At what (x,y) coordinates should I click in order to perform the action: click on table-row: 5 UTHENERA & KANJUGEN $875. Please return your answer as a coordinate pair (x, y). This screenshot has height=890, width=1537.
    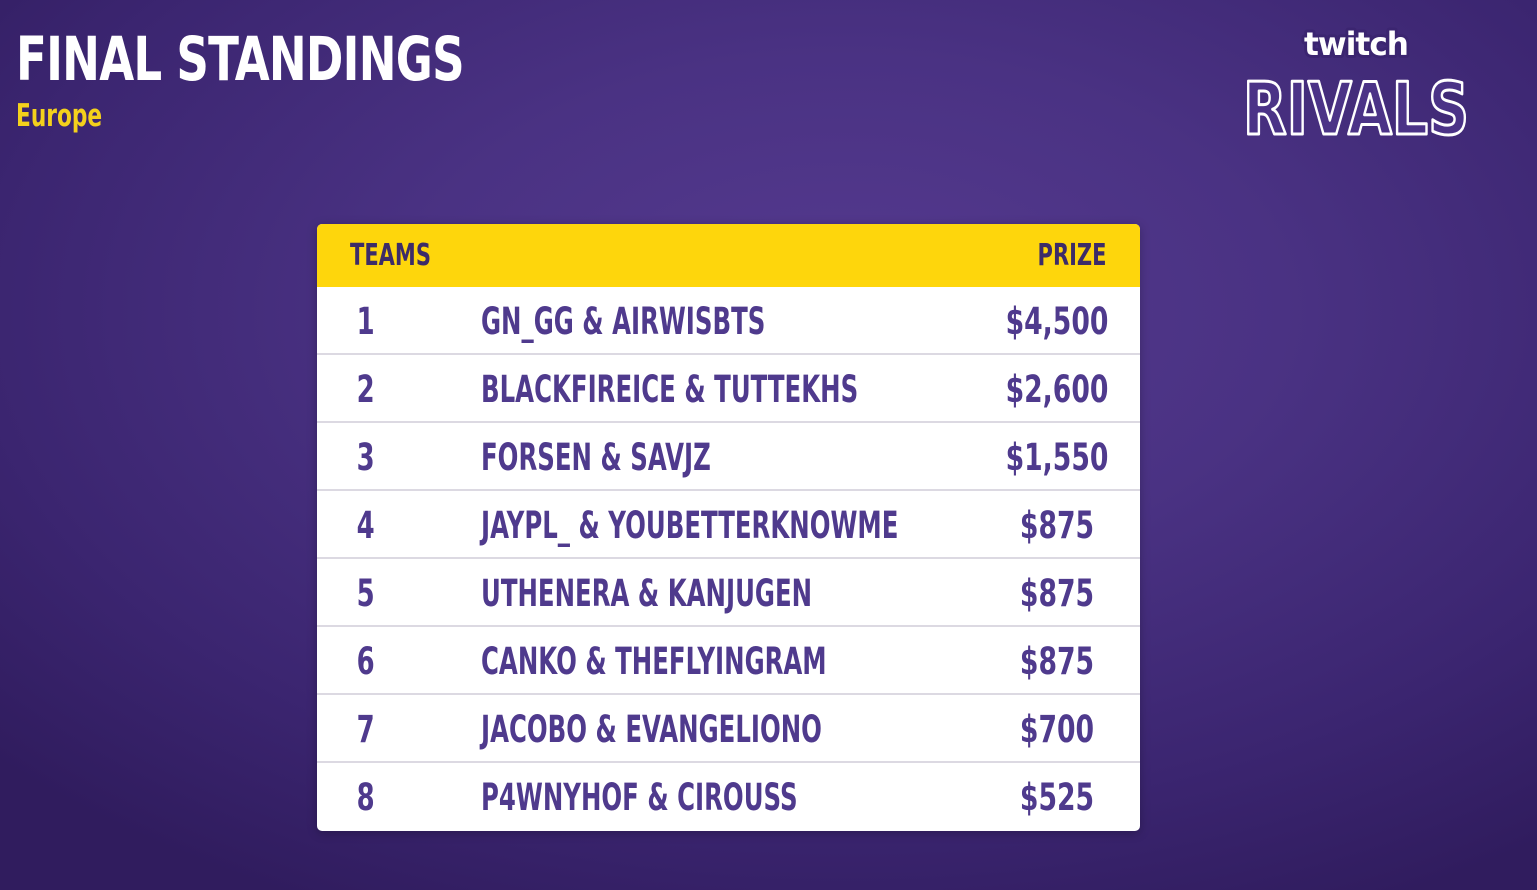
    Looking at the image, I should click on (728, 593).